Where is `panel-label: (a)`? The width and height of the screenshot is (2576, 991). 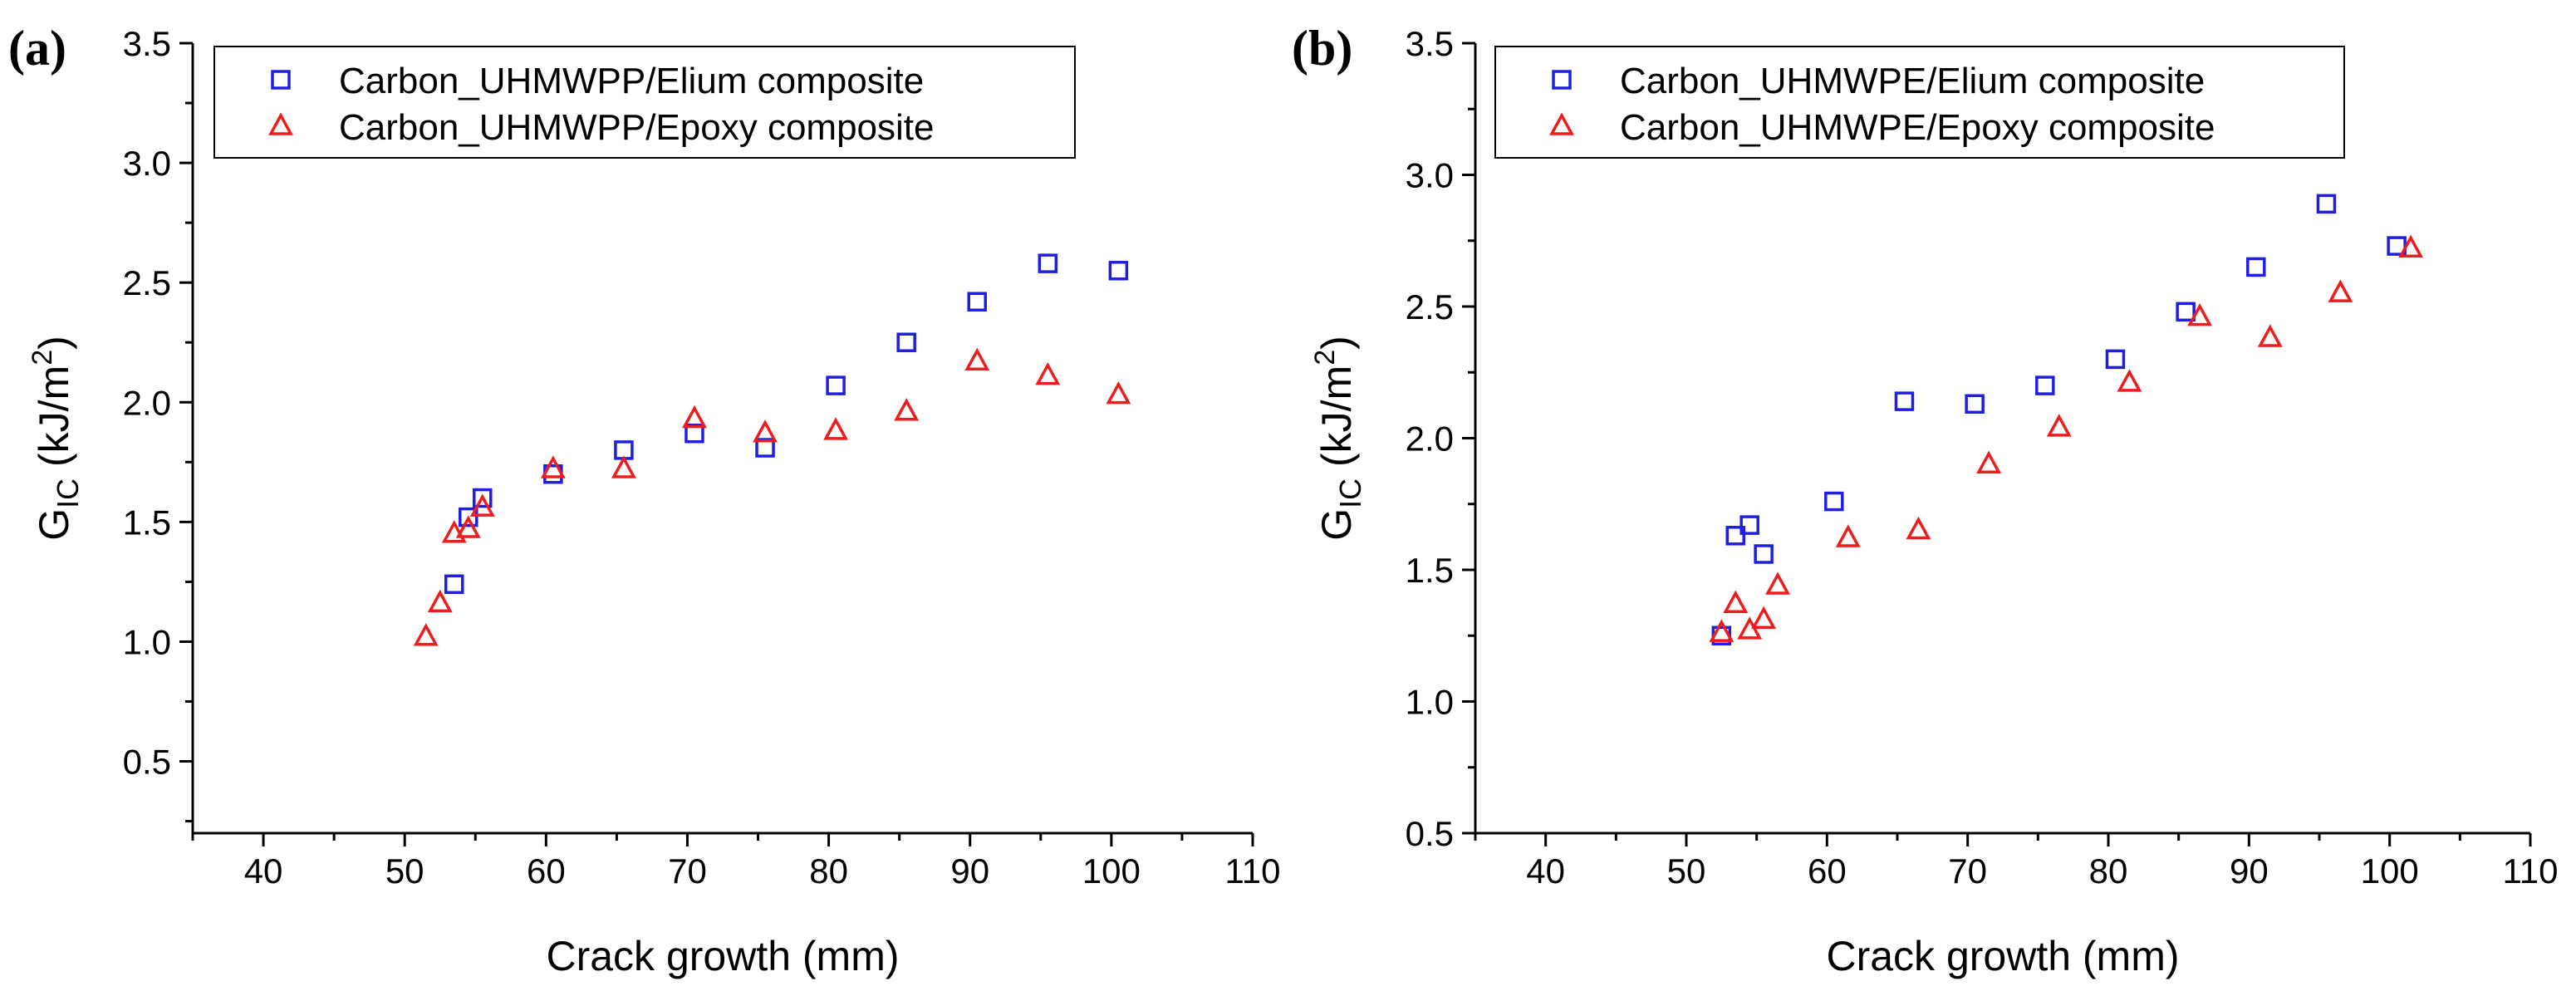 panel-label: (a) is located at coordinates (37, 49).